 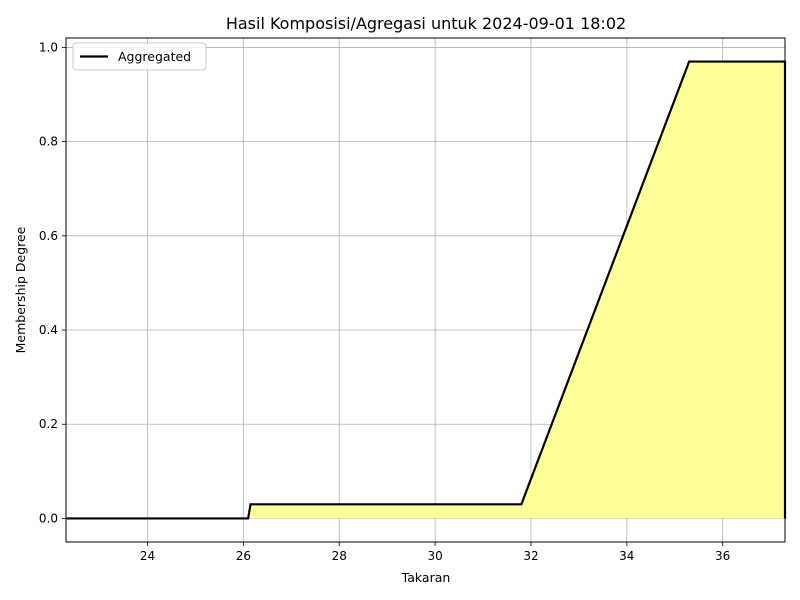 What do you see at coordinates (48, 142) in the screenshot?
I see `y-tick-label: 0.8` at bounding box center [48, 142].